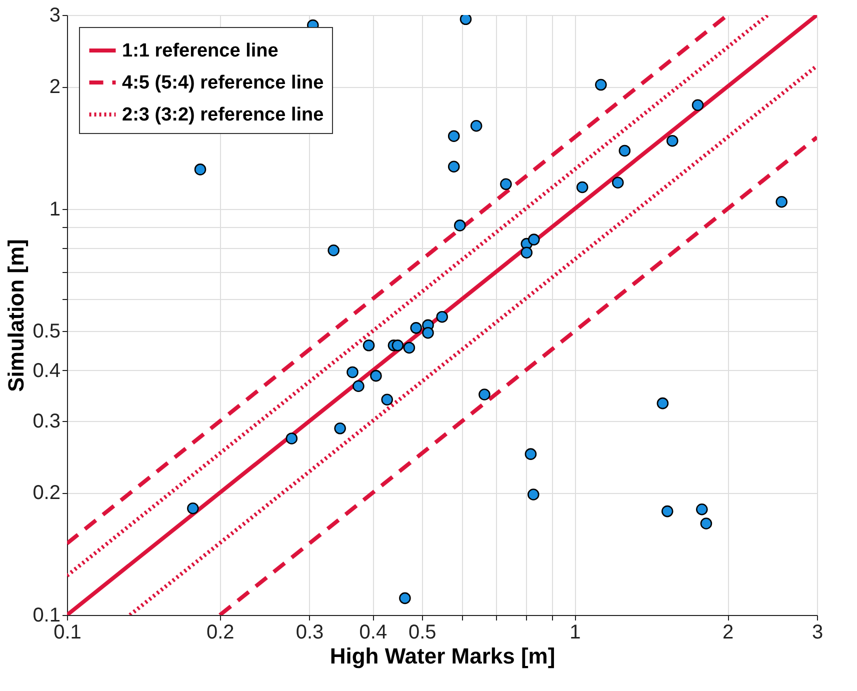 This screenshot has width=857, height=691. Describe the element at coordinates (54, 87) in the screenshot. I see `y-tick-label: 2` at that location.